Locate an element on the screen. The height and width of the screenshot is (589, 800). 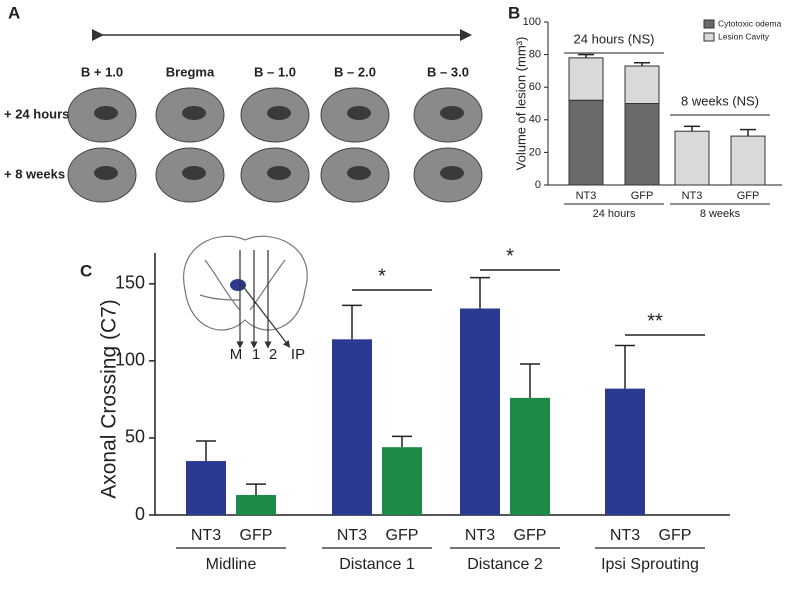
y-axis-label: Axonal Crossing (C7) is located at coordinates (109, 399).